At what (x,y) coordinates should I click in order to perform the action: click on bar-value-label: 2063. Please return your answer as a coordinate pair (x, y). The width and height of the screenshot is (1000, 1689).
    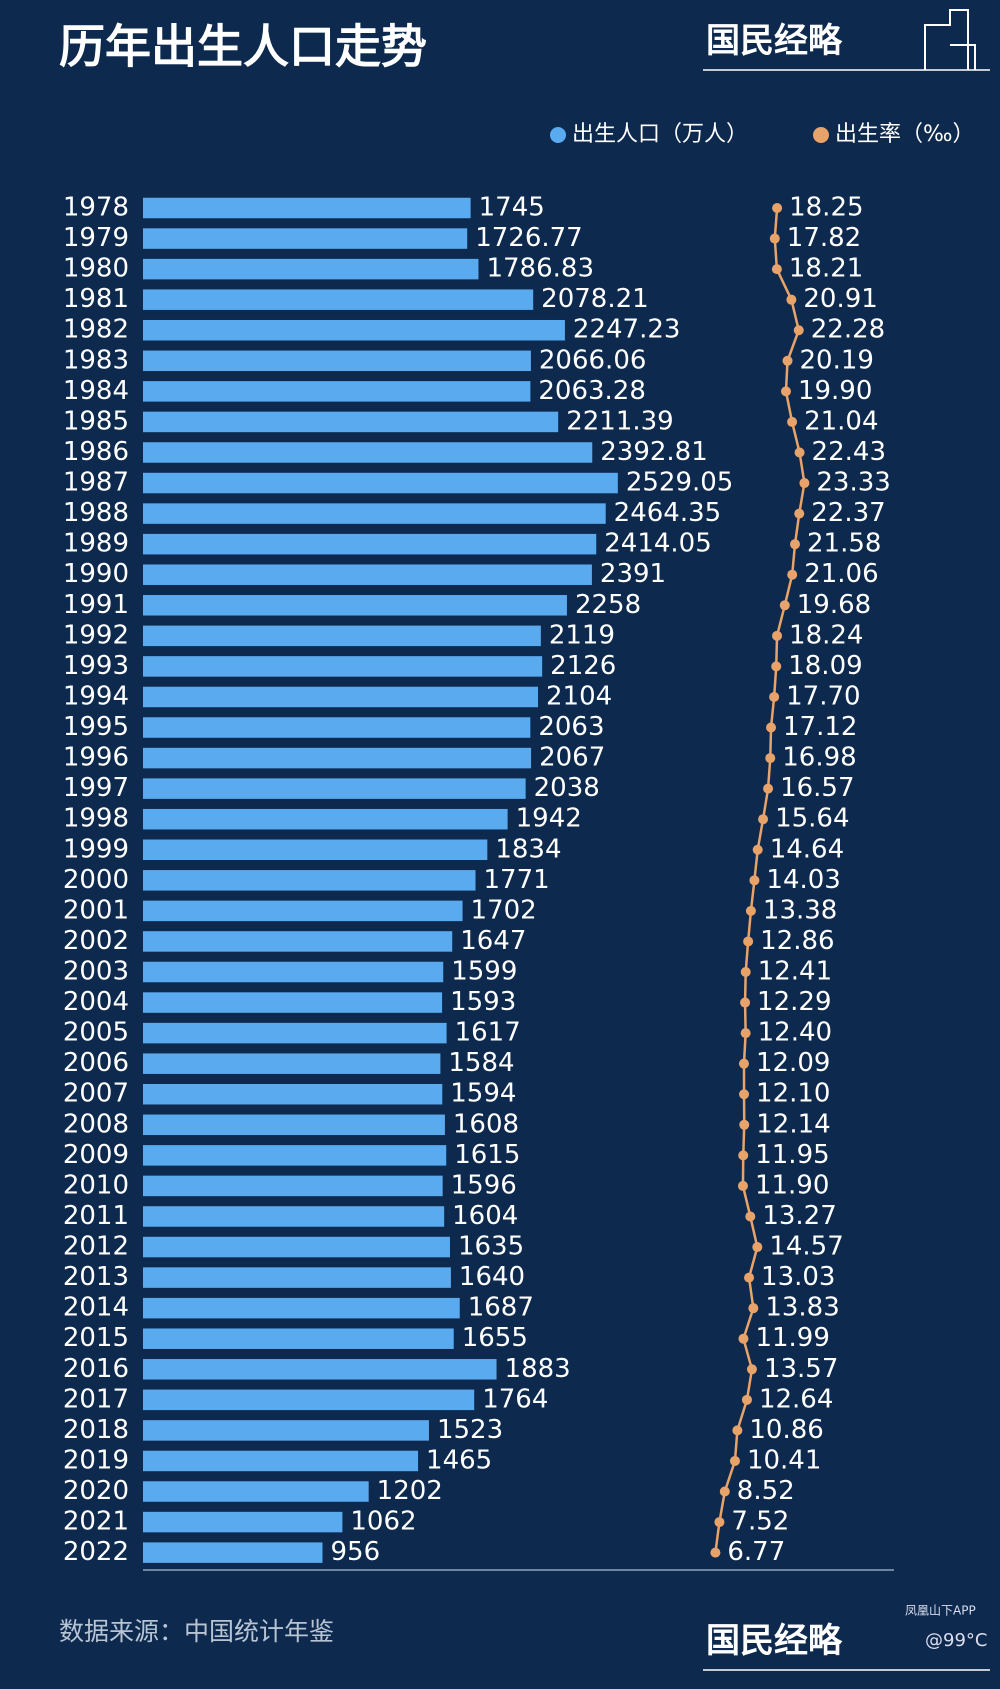
    Looking at the image, I should click on (571, 727).